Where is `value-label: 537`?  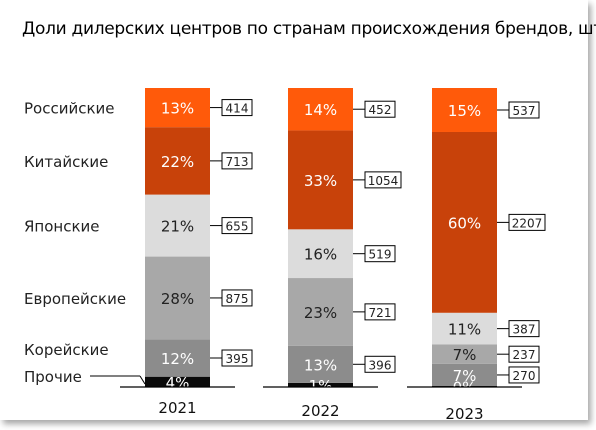 value-label: 537 is located at coordinates (524, 111).